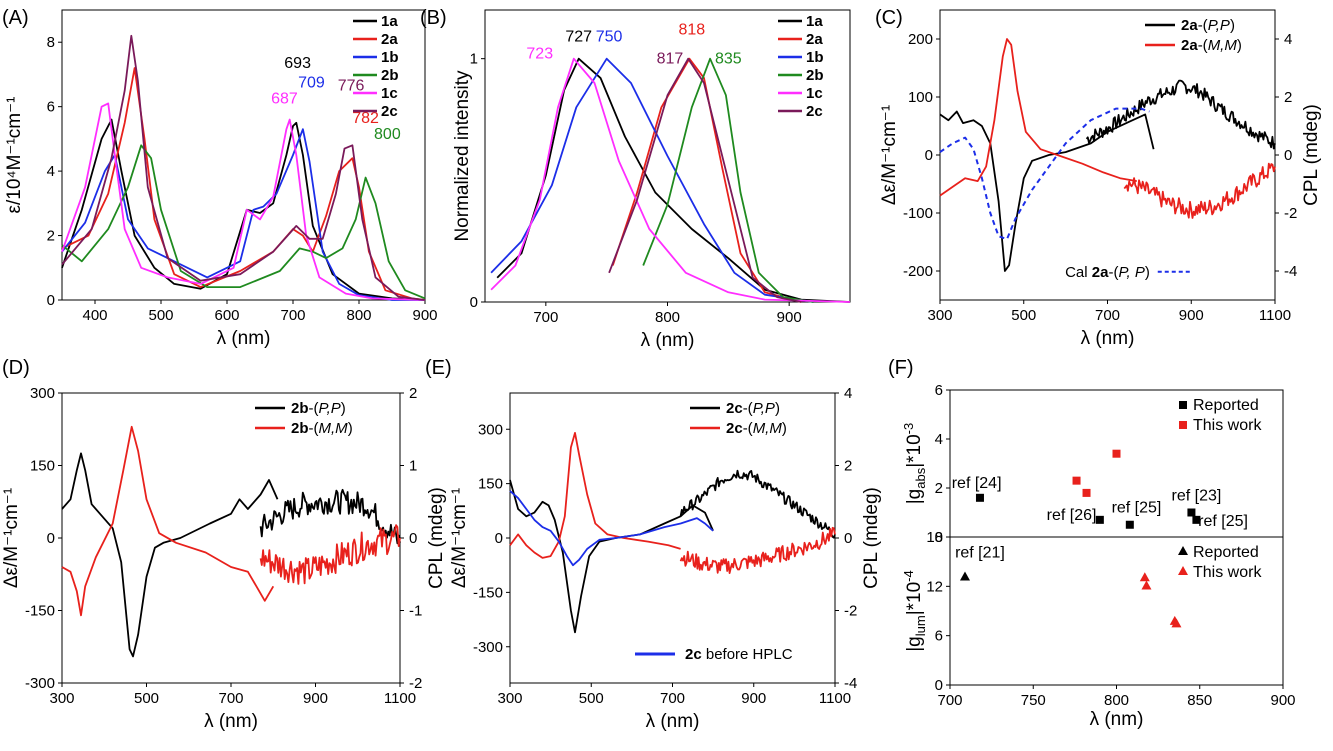  I want to click on legend-label: 2a, so click(814, 39).